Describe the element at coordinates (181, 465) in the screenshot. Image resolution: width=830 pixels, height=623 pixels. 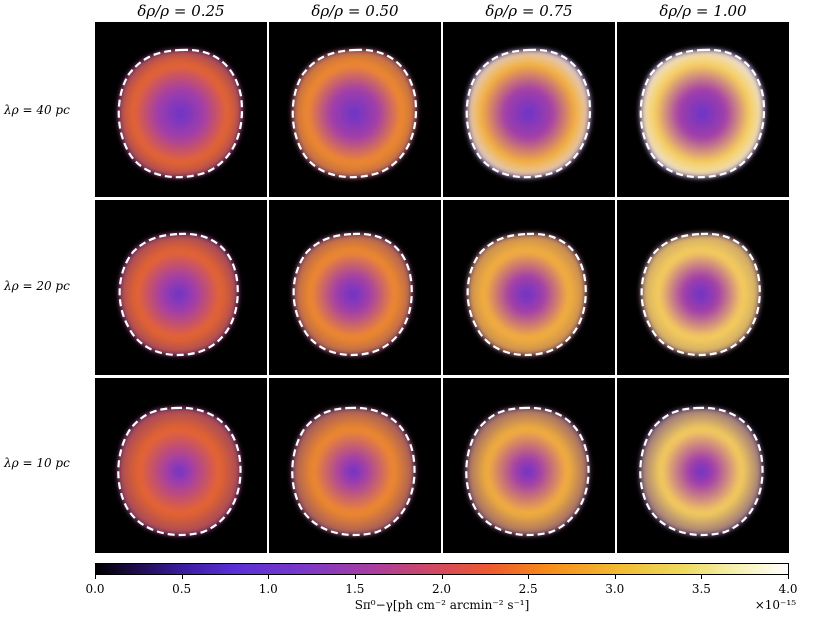
I see `image-panel-r2-c0` at that location.